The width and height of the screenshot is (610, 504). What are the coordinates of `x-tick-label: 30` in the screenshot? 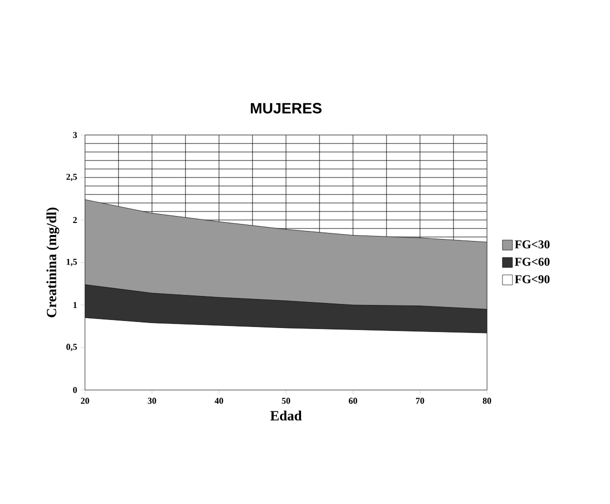 It's located at (152, 401).